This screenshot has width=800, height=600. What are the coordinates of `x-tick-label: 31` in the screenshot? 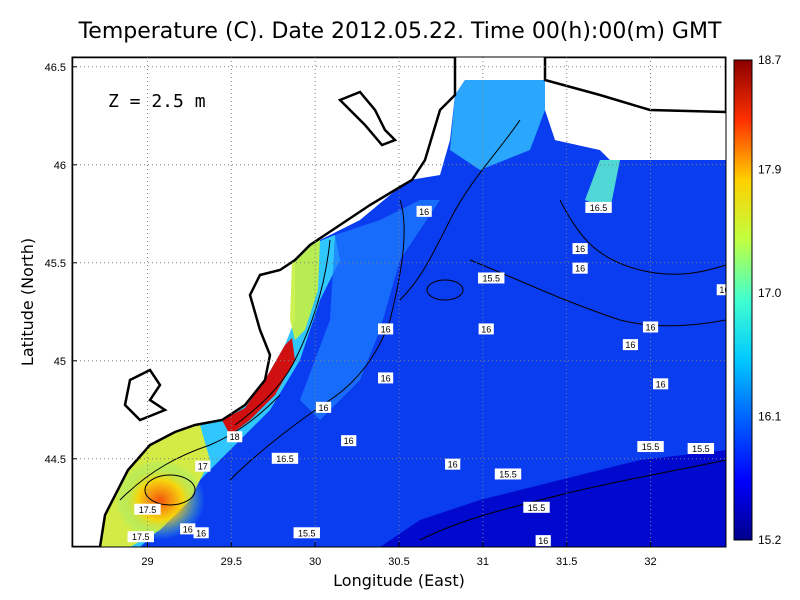 It's located at (483, 562).